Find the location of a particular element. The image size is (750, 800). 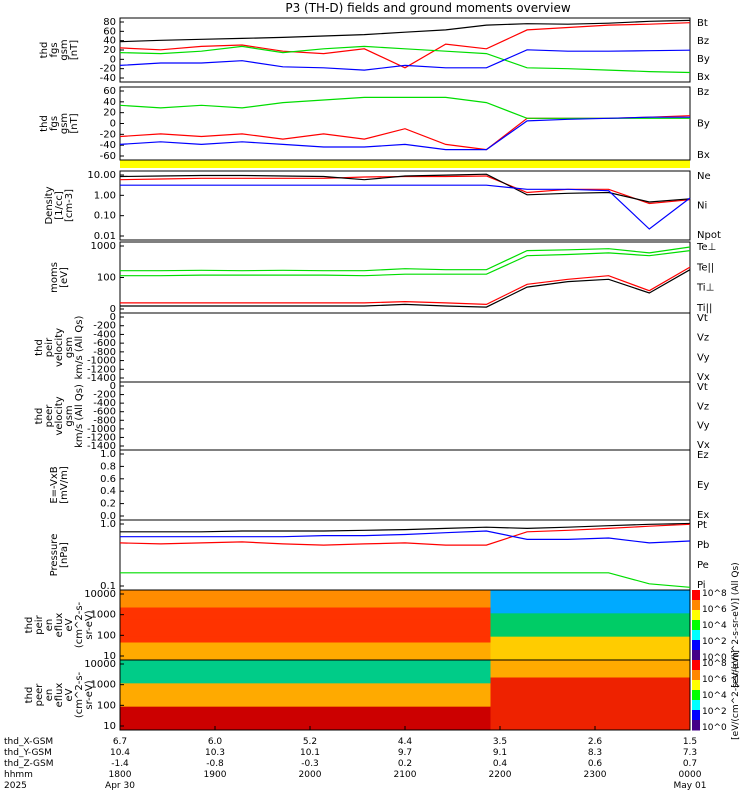

y-tick-label: -1000 is located at coordinates (101, 429).